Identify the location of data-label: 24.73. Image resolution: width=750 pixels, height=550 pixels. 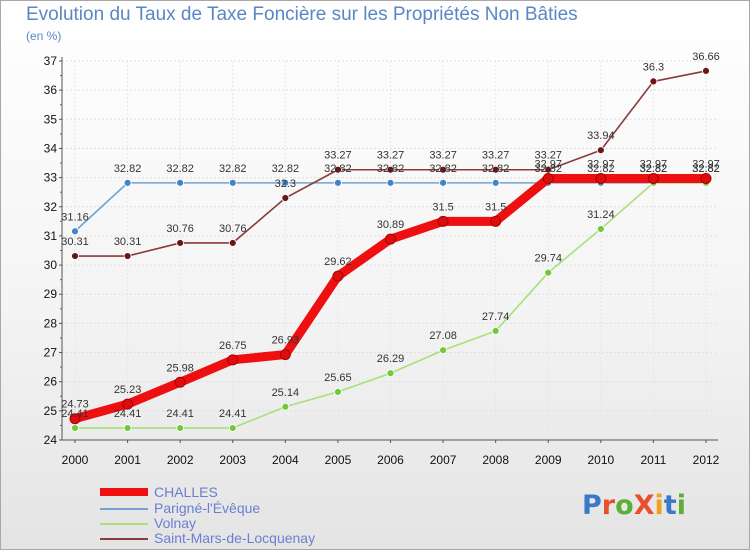
(75, 405).